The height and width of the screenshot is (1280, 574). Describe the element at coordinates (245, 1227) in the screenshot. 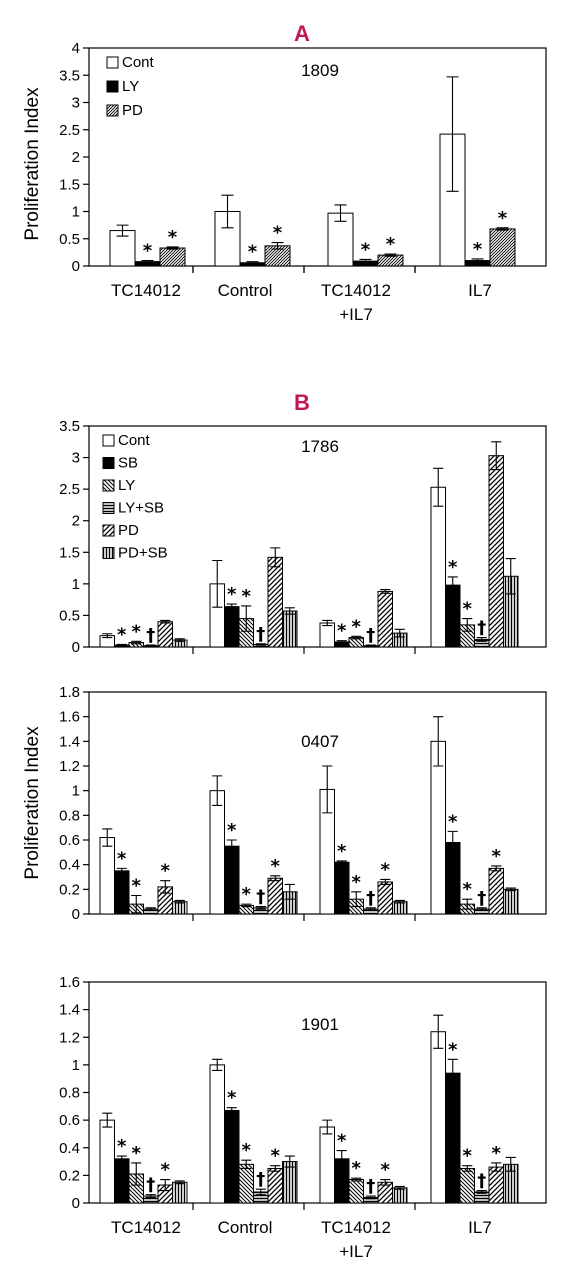

I see `category-label: Control` at that location.